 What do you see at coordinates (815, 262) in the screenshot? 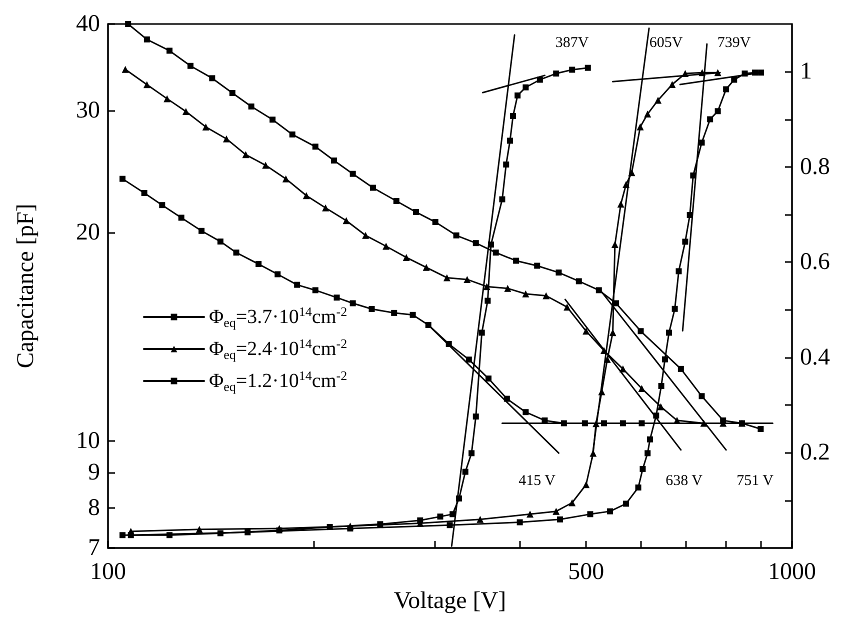
I see `y2-tick-label: 0.6` at bounding box center [815, 262].